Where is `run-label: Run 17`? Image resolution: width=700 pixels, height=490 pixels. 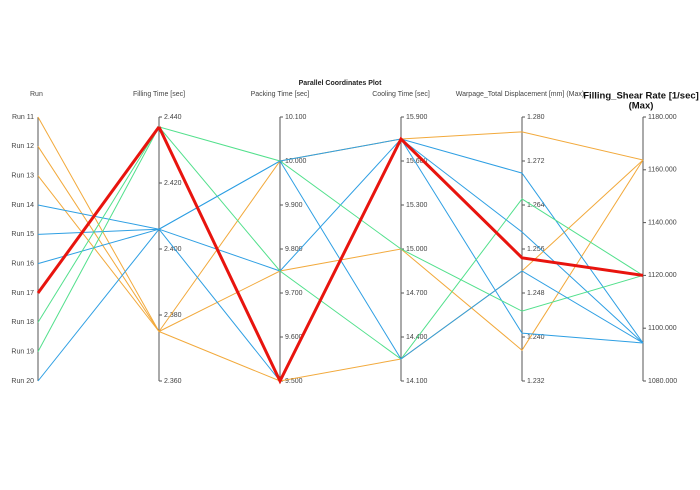 run-label: Run 17 is located at coordinates (22, 293).